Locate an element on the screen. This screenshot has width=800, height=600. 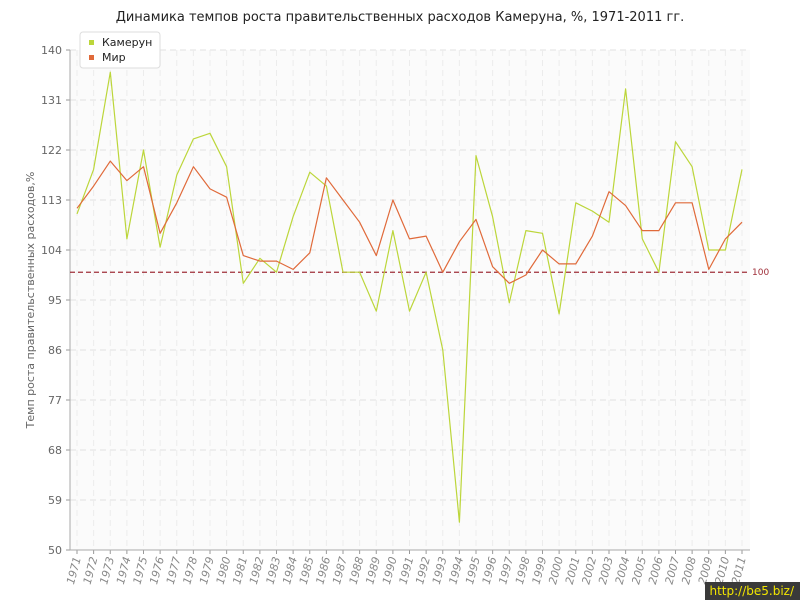
legend-box is located at coordinates (120, 50).